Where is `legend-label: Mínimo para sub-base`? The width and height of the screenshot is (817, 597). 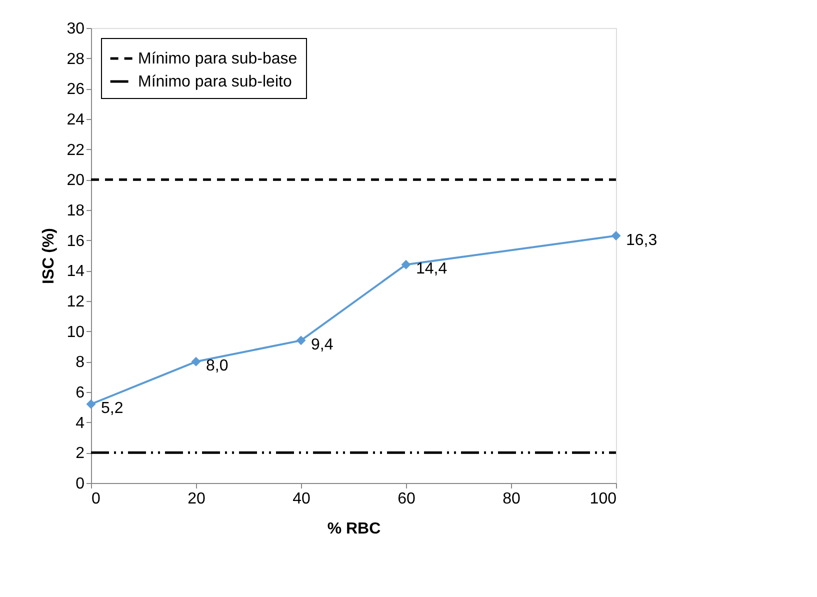
legend-label: Mínimo para sub-base is located at coordinates (218, 59).